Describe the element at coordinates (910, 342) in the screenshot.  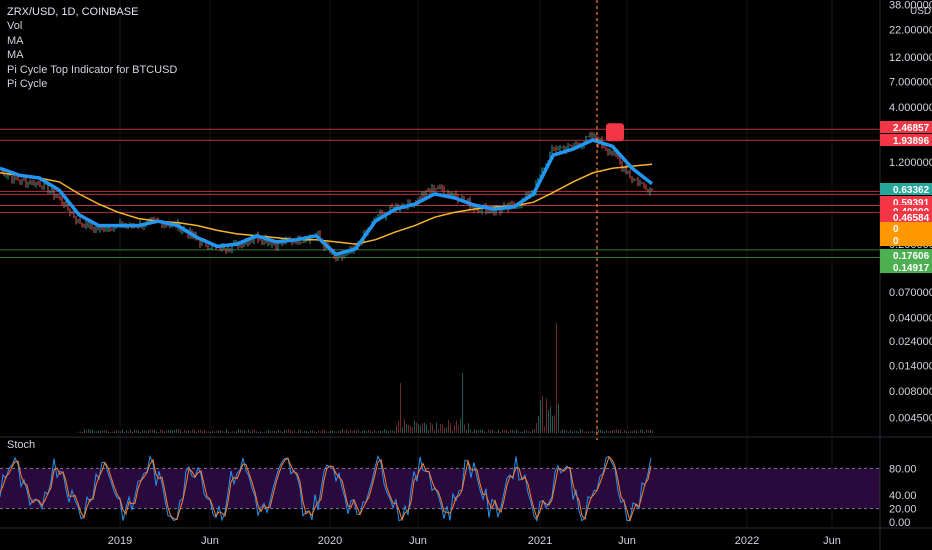
I see `price-tick-label: 0.024000` at that location.